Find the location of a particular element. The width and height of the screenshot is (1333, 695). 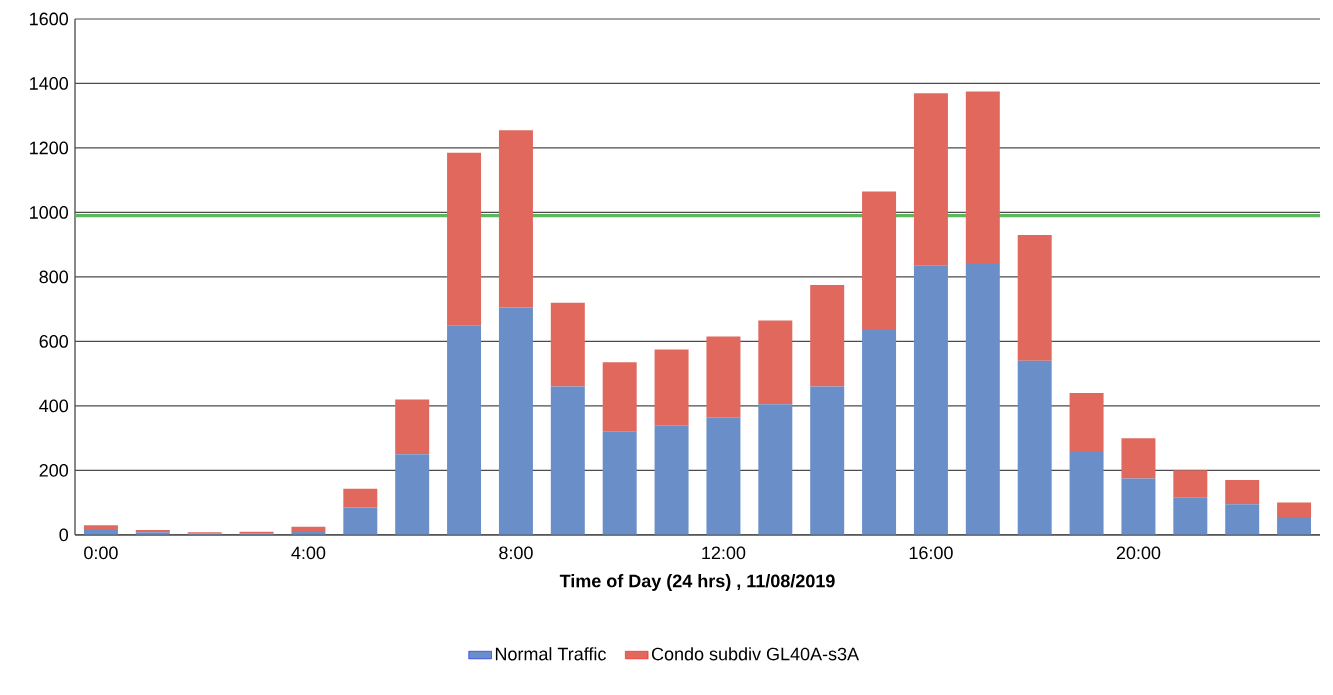

y-tick-label: 1000 is located at coordinates (49, 212).